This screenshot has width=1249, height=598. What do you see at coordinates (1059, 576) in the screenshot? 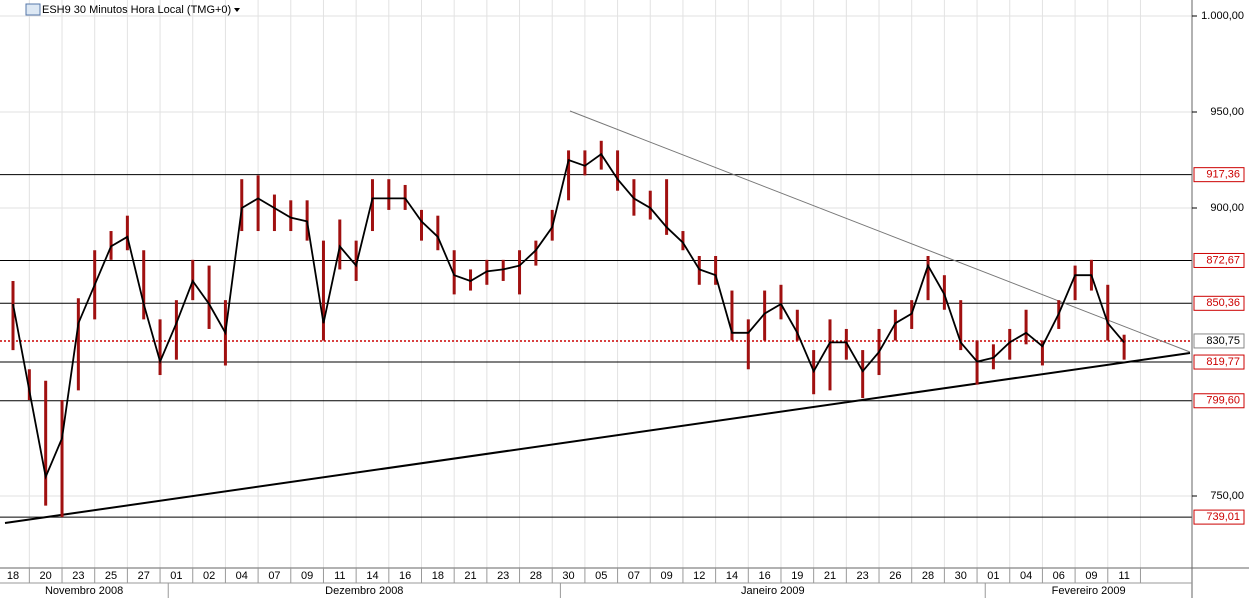
I see `x-tick-label: 06` at bounding box center [1059, 576].